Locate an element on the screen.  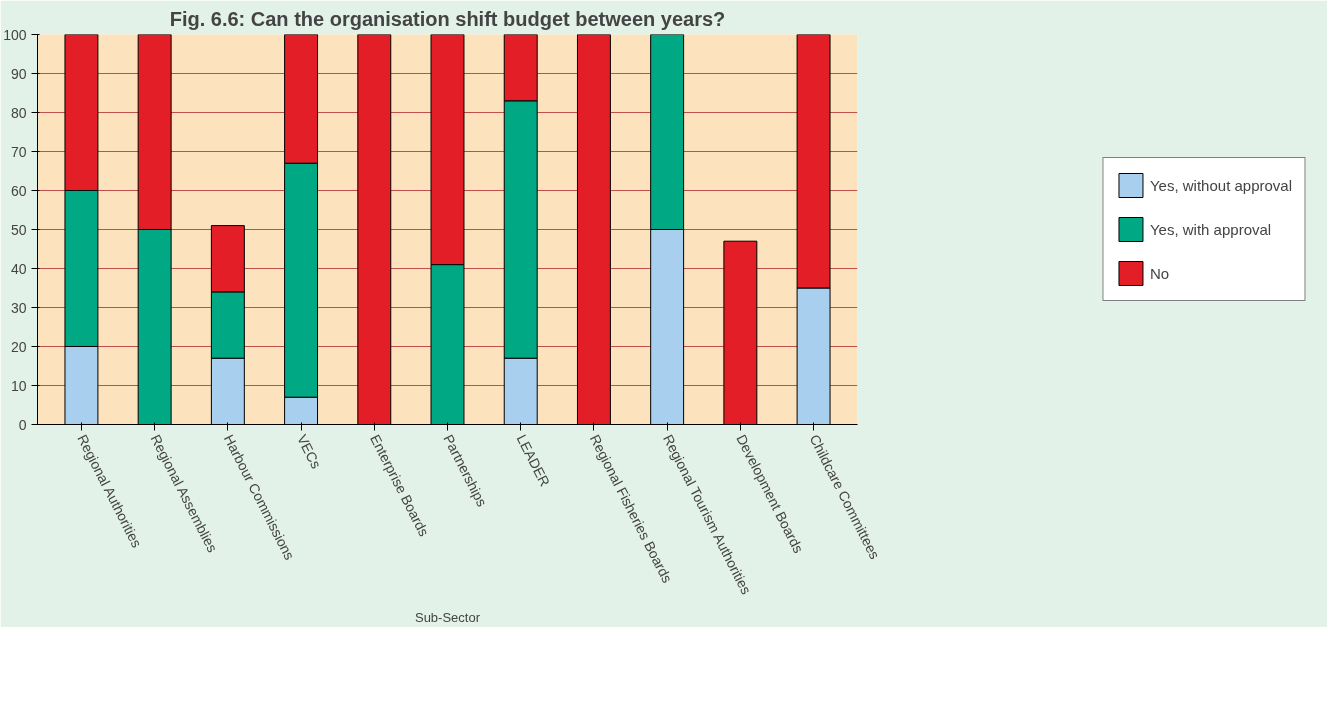
x-axis-title: Sub-Sector is located at coordinates (447, 617).